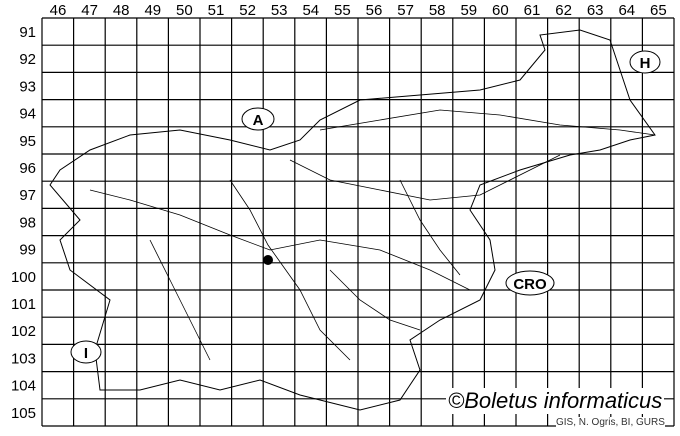 The height and width of the screenshot is (436, 680). What do you see at coordinates (374, 10) in the screenshot?
I see `column-label: 56` at bounding box center [374, 10].